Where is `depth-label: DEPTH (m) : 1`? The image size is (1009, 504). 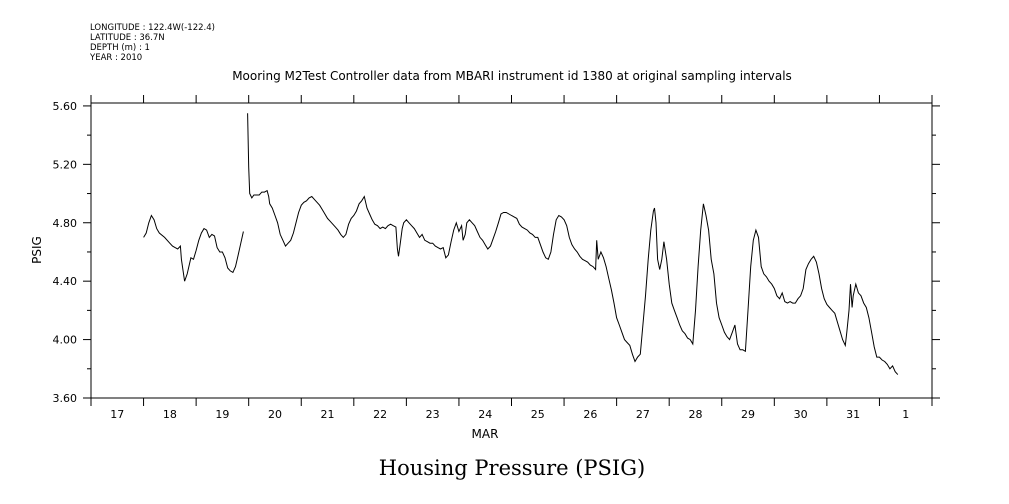 depth-label: DEPTH (m) : 1 is located at coordinates (120, 48).